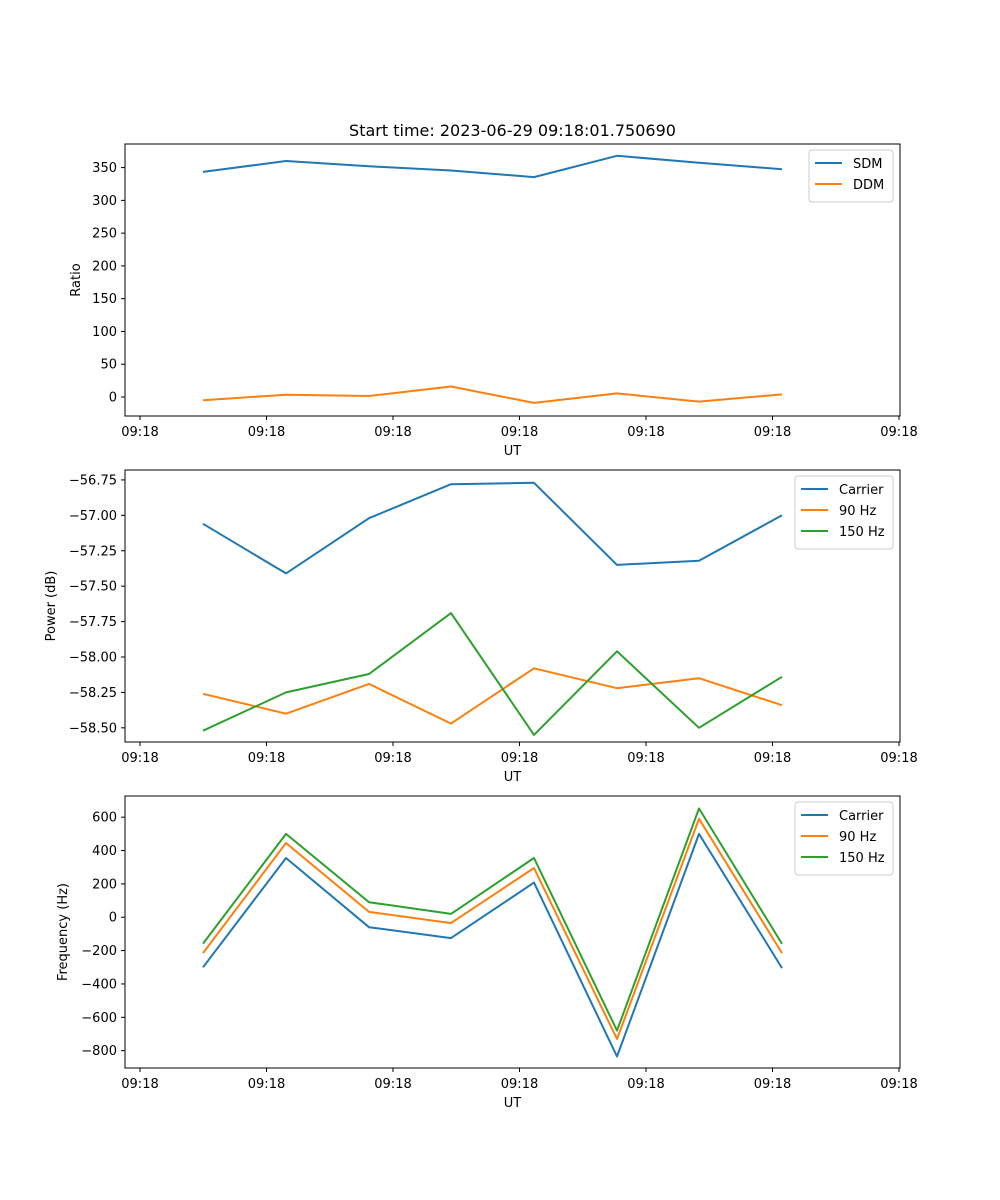 The height and width of the screenshot is (1200, 1000). Describe the element at coordinates (93, 516) in the screenshot. I see `y-tick-label: −57.00` at that location.